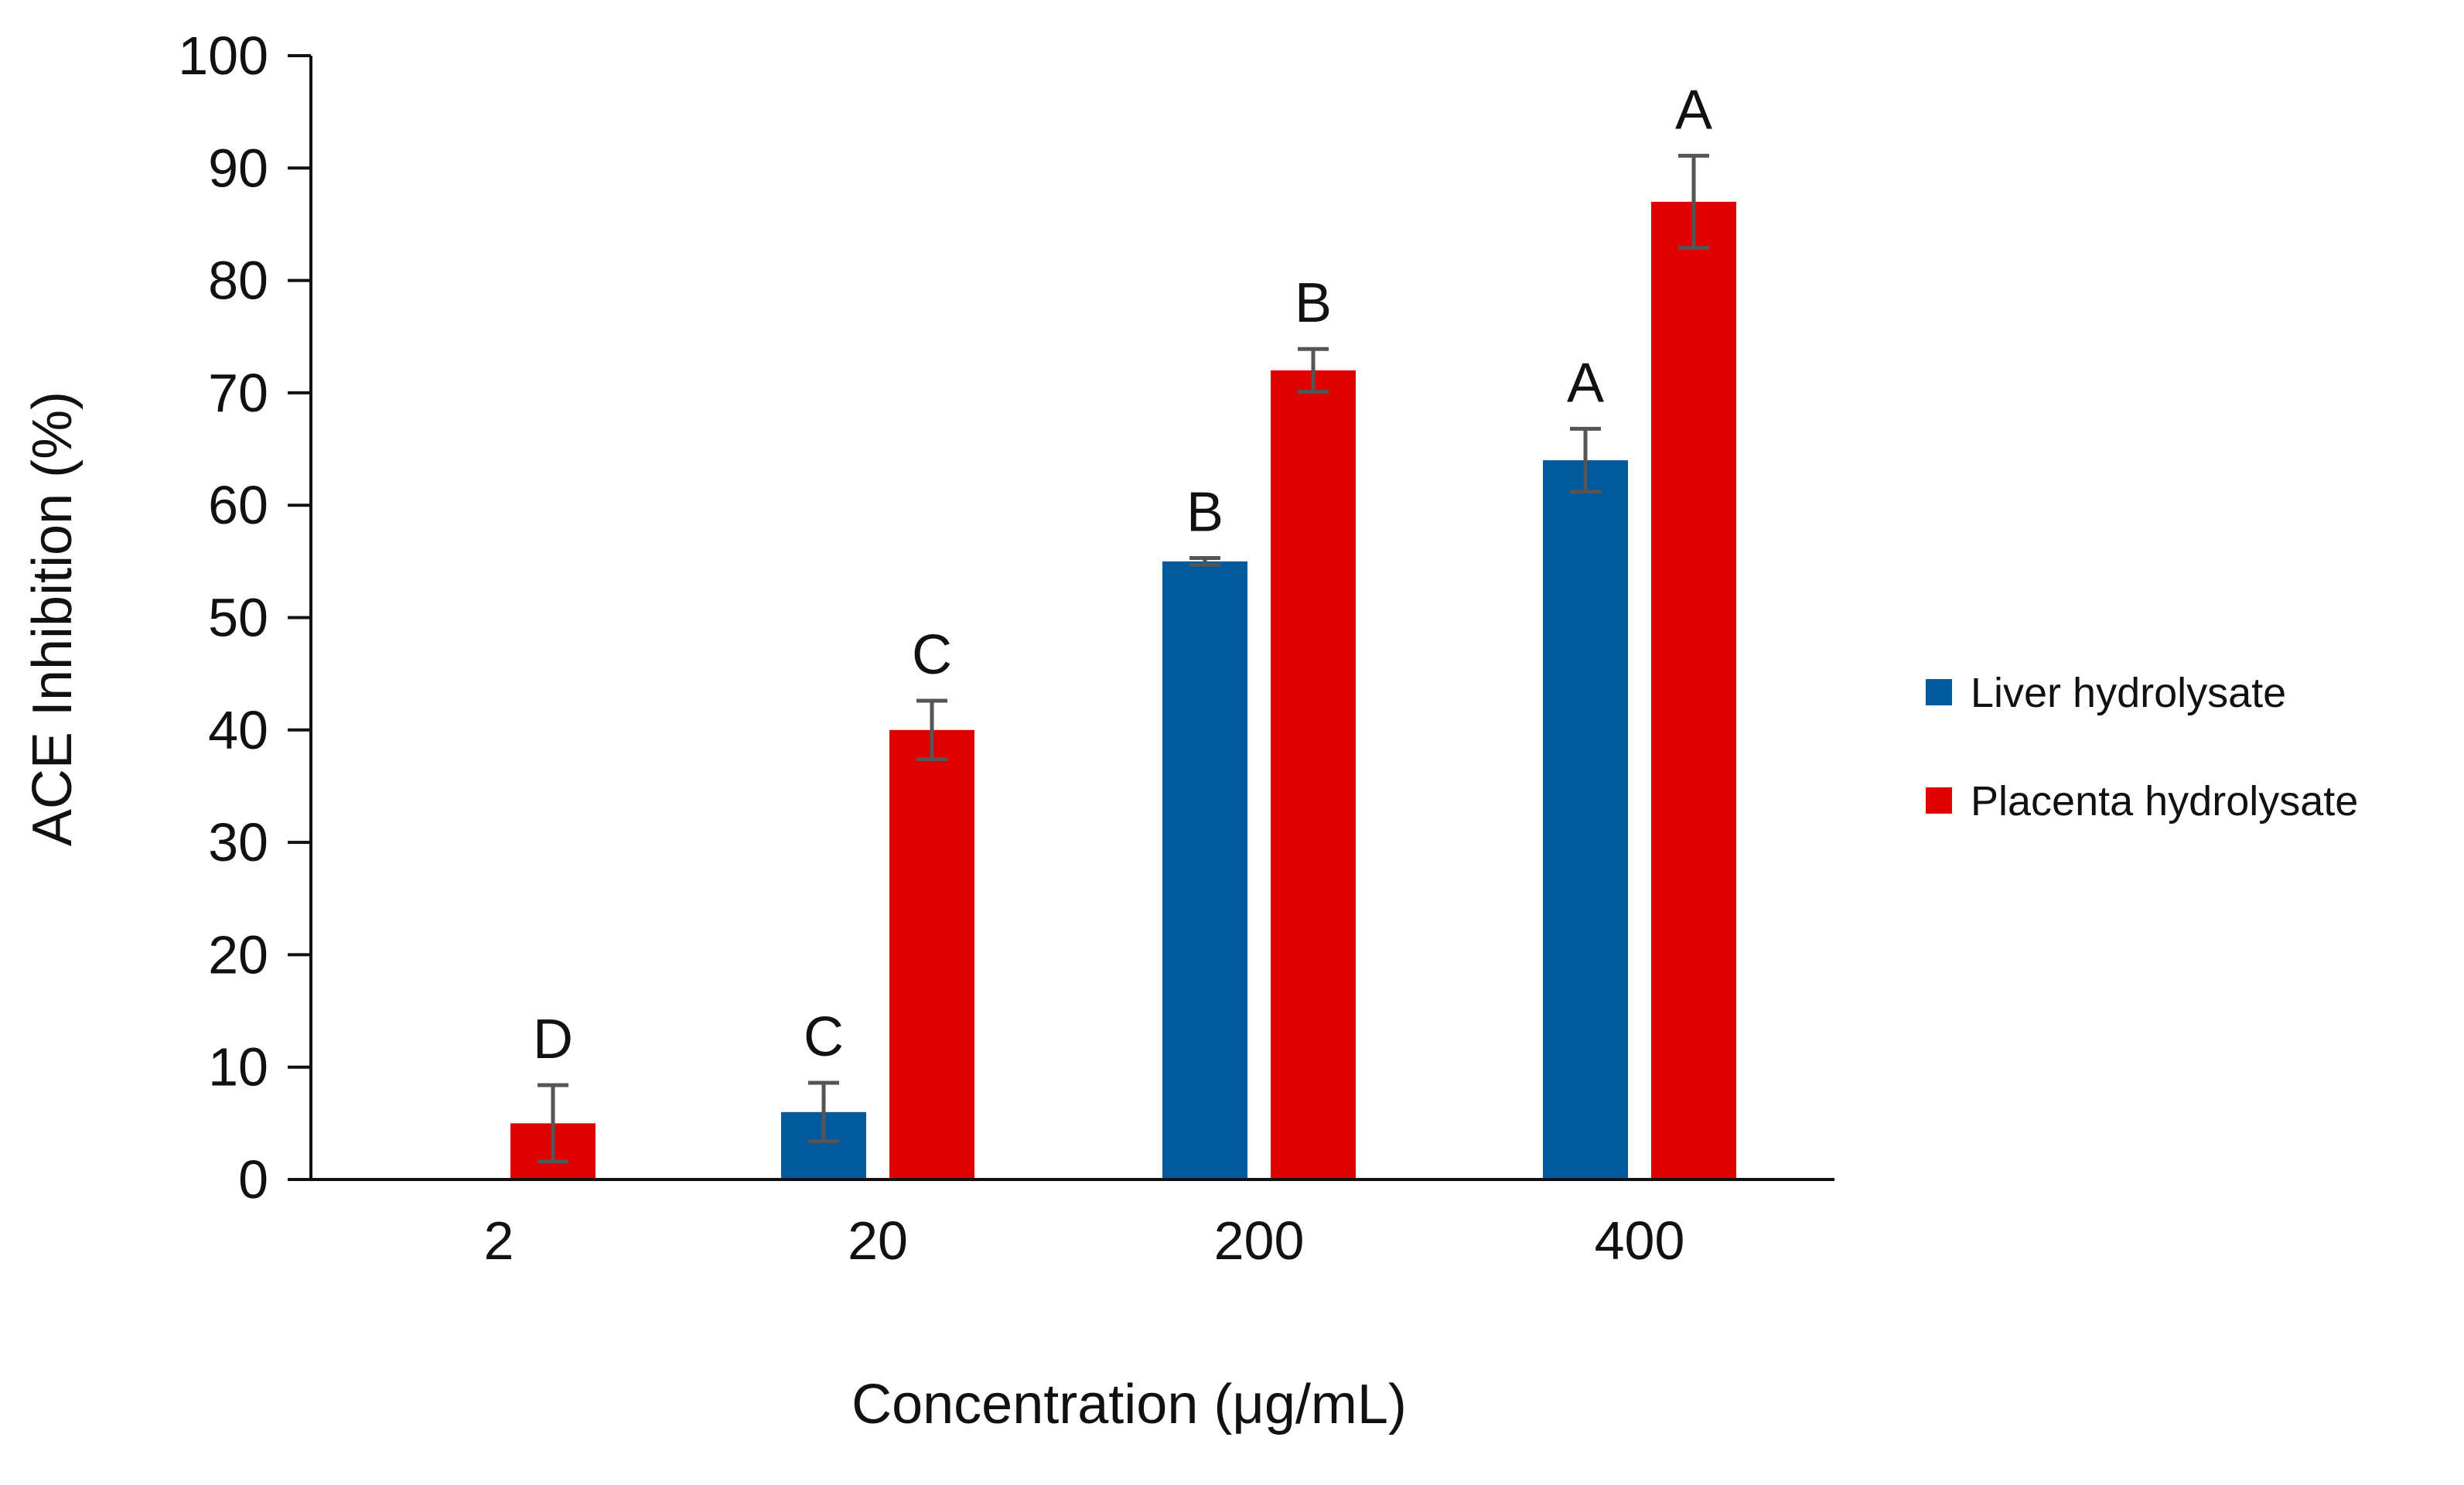 This screenshot has width=2464, height=1485. Describe the element at coordinates (1640, 1240) in the screenshot. I see `x-tick-label-400: 400` at that location.